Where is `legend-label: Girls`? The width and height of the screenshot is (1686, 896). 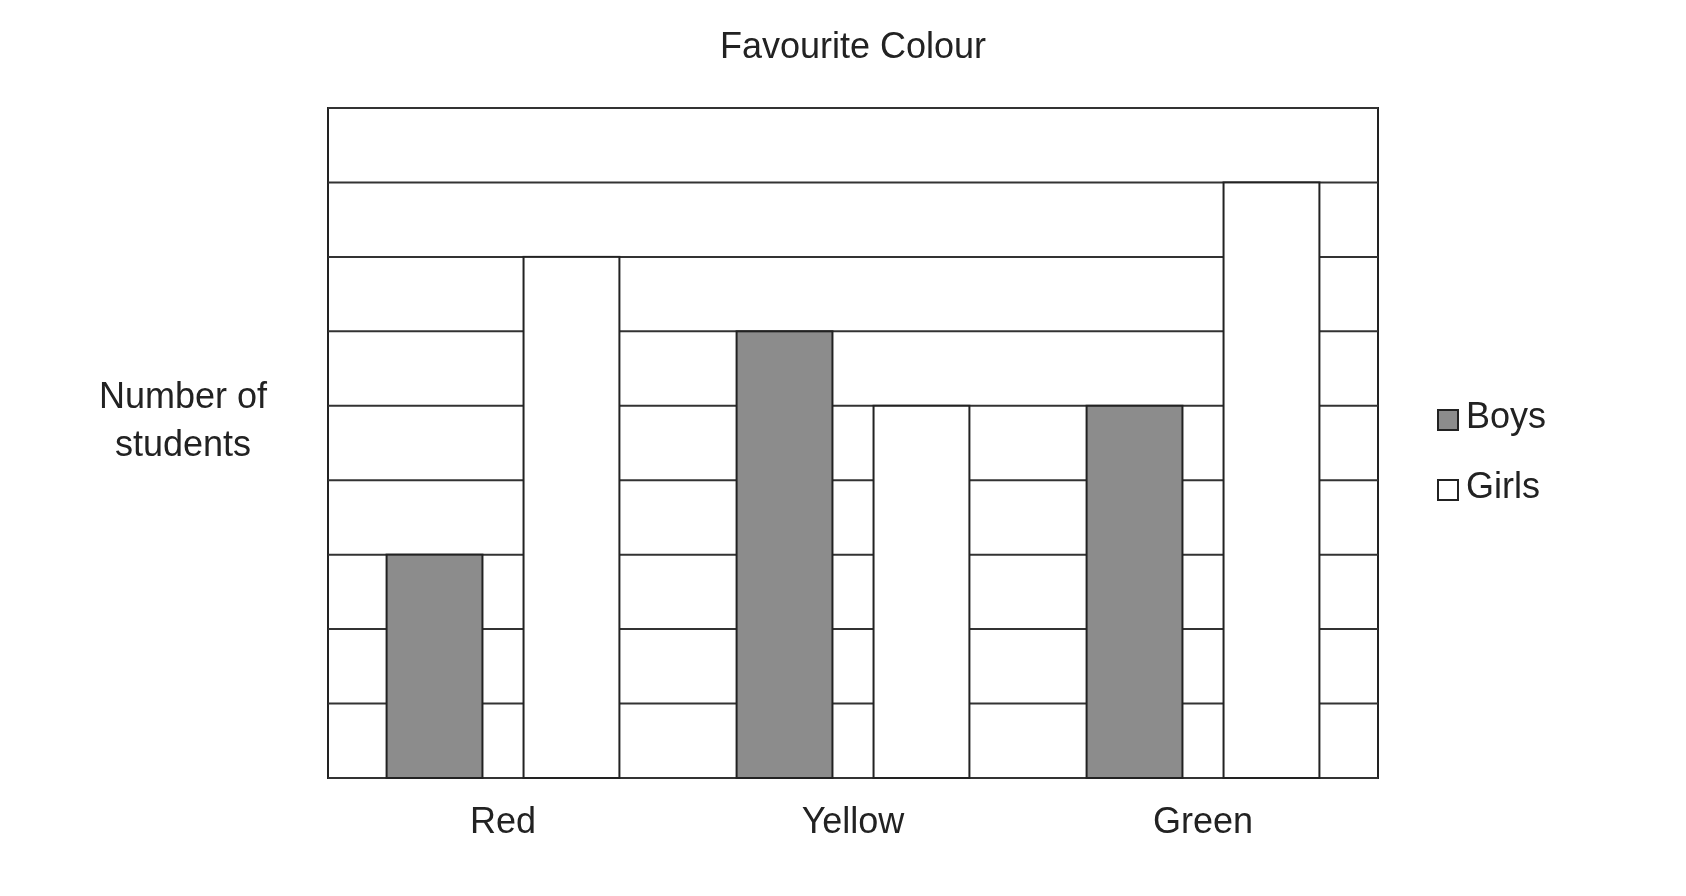 legend-label: Girls is located at coordinates (1503, 485).